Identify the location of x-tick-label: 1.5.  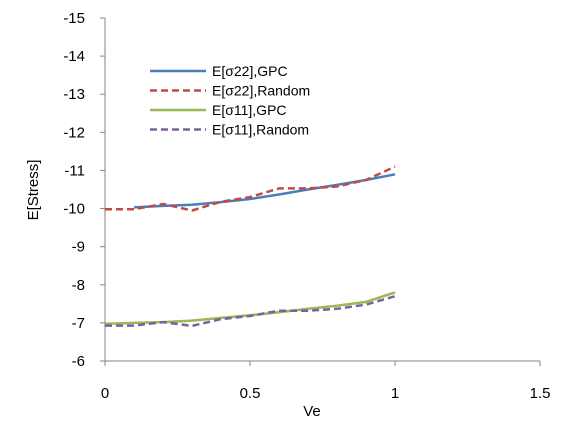
(540, 393).